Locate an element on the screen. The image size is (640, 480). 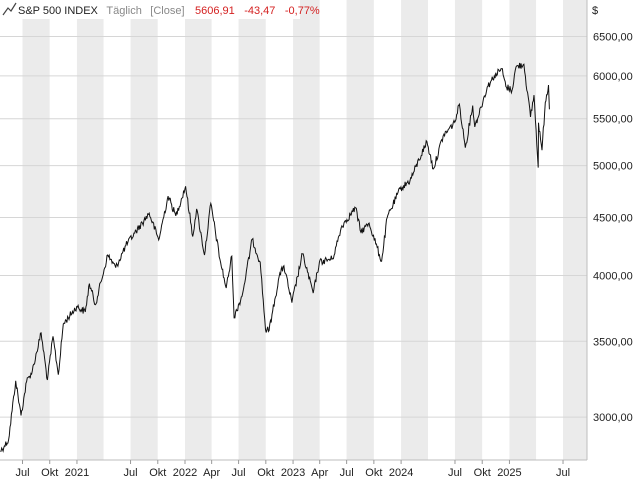
price-change: -43,47 is located at coordinates (259, 11).